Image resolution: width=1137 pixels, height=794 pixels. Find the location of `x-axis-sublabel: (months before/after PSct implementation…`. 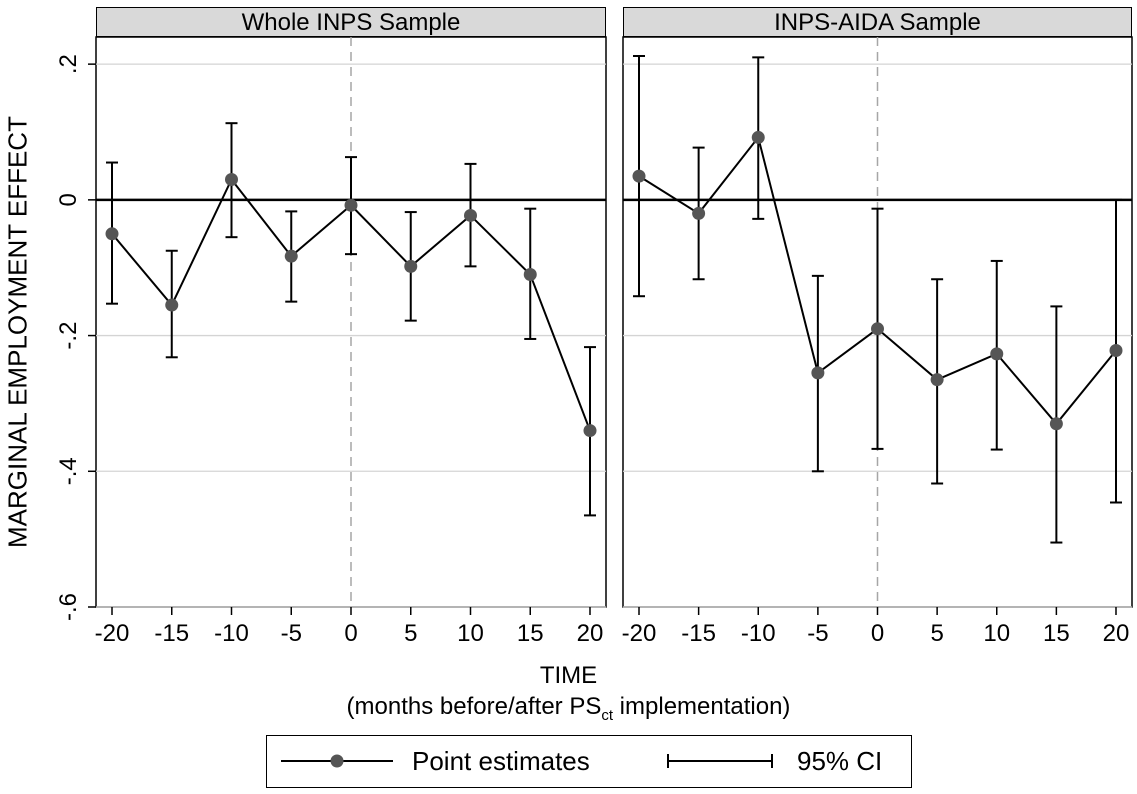

x-axis-sublabel: (months before/after PSct implementation… is located at coordinates (568, 708).